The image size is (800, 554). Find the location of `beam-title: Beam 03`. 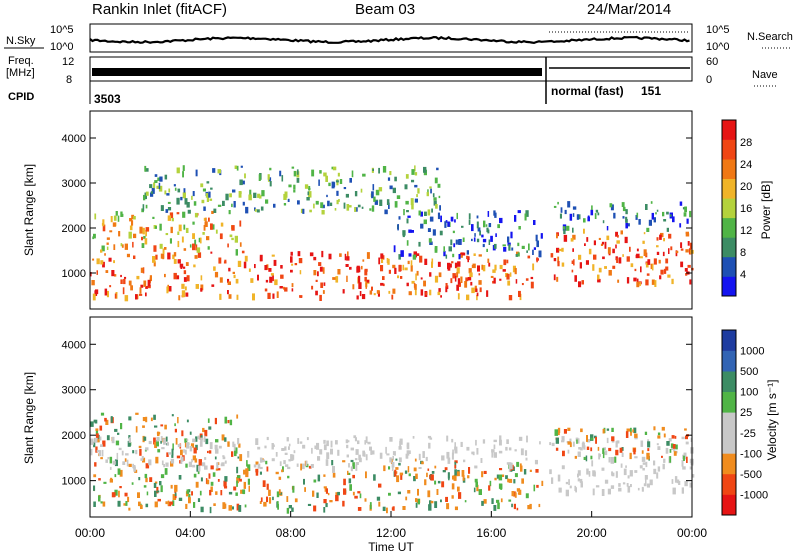

beam-title: Beam 03 is located at coordinates (385, 9).